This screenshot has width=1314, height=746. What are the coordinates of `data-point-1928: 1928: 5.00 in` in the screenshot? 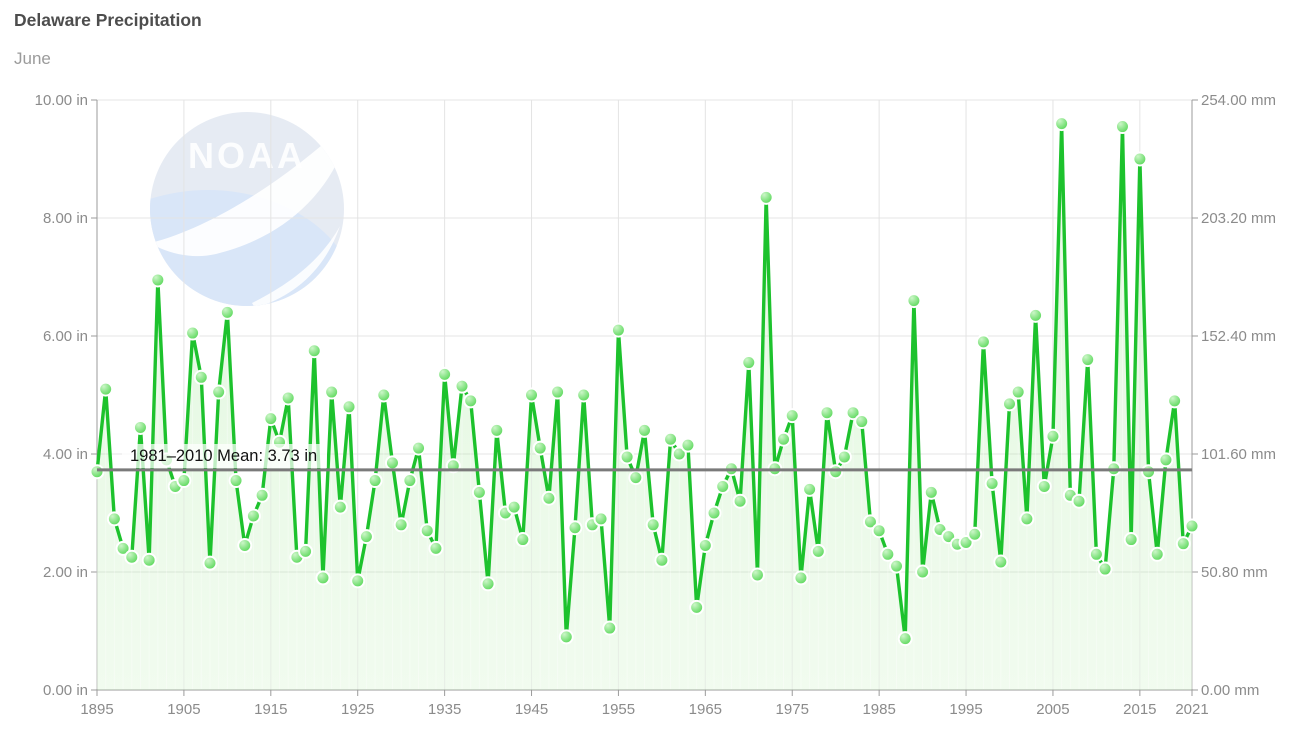 It's located at (384, 395).